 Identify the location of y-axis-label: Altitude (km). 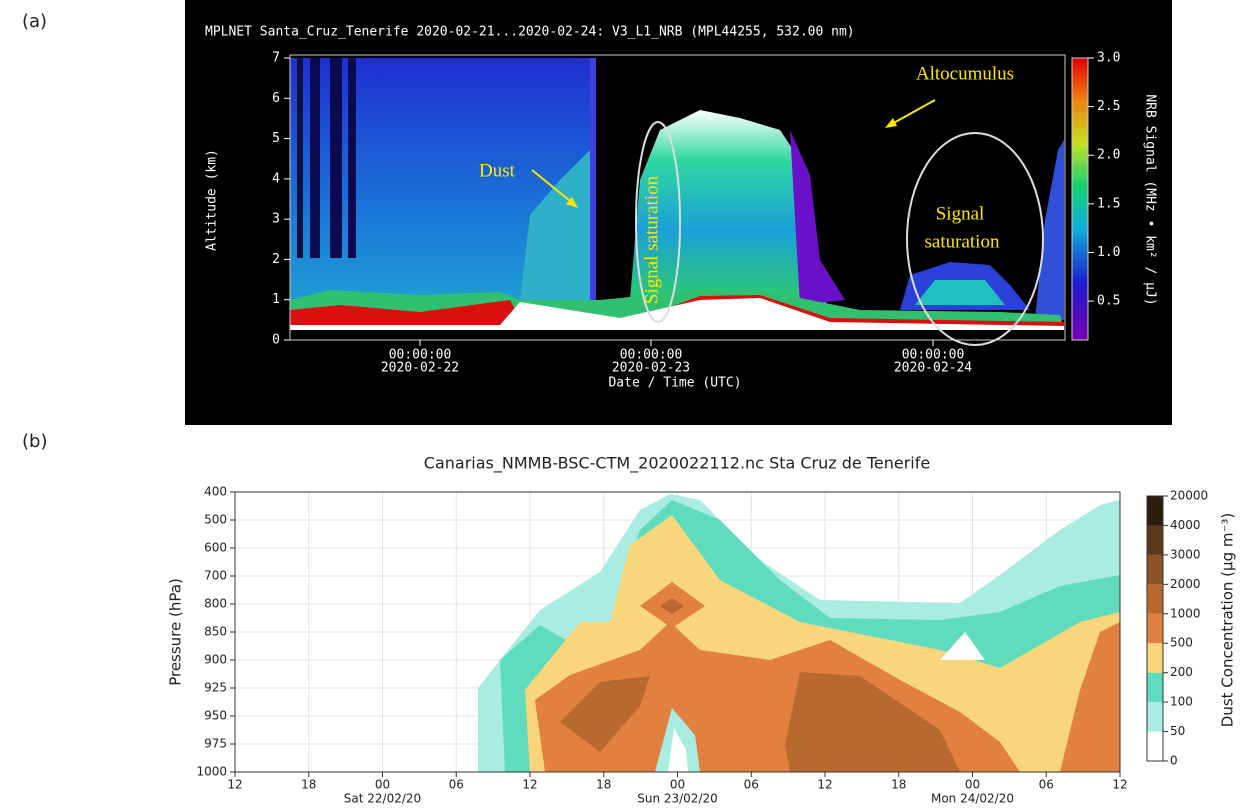
(212, 200).